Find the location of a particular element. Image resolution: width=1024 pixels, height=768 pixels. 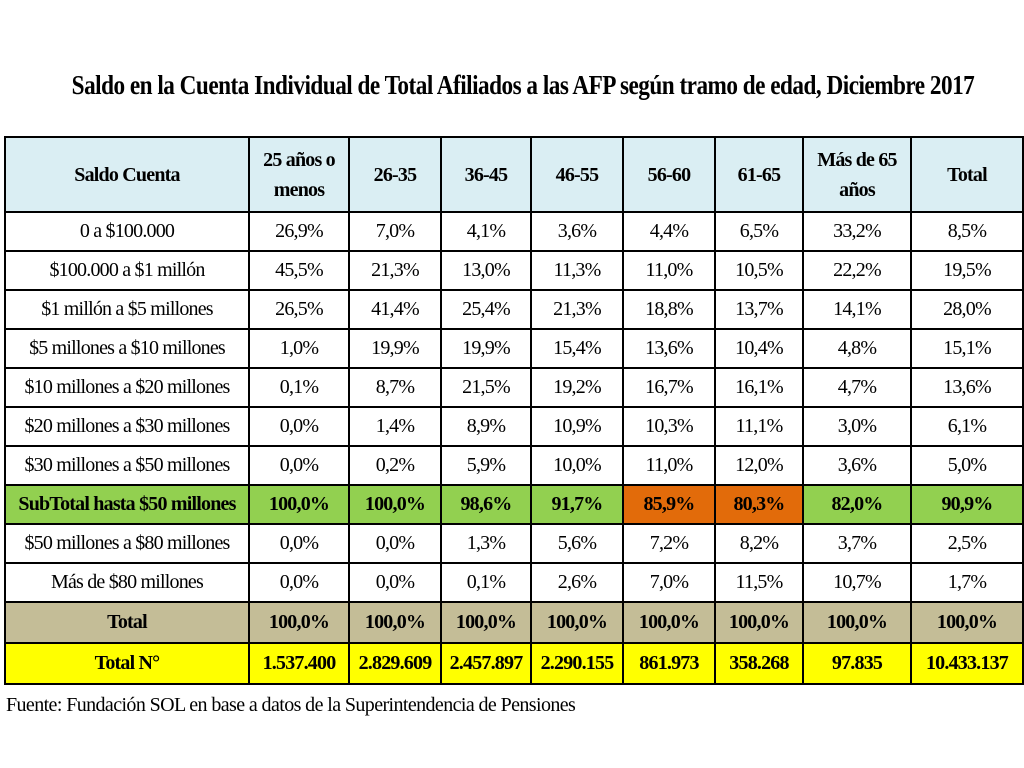

table-cell: 10,7% is located at coordinates (857, 582).